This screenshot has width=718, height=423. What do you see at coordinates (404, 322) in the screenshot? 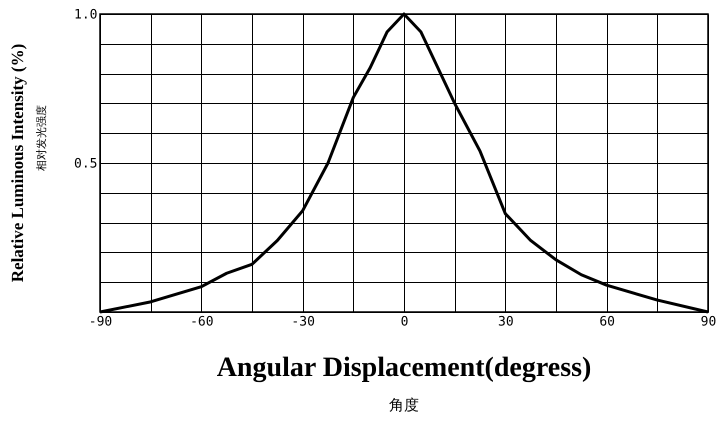
I see `x-tick-label: 0` at bounding box center [404, 322].